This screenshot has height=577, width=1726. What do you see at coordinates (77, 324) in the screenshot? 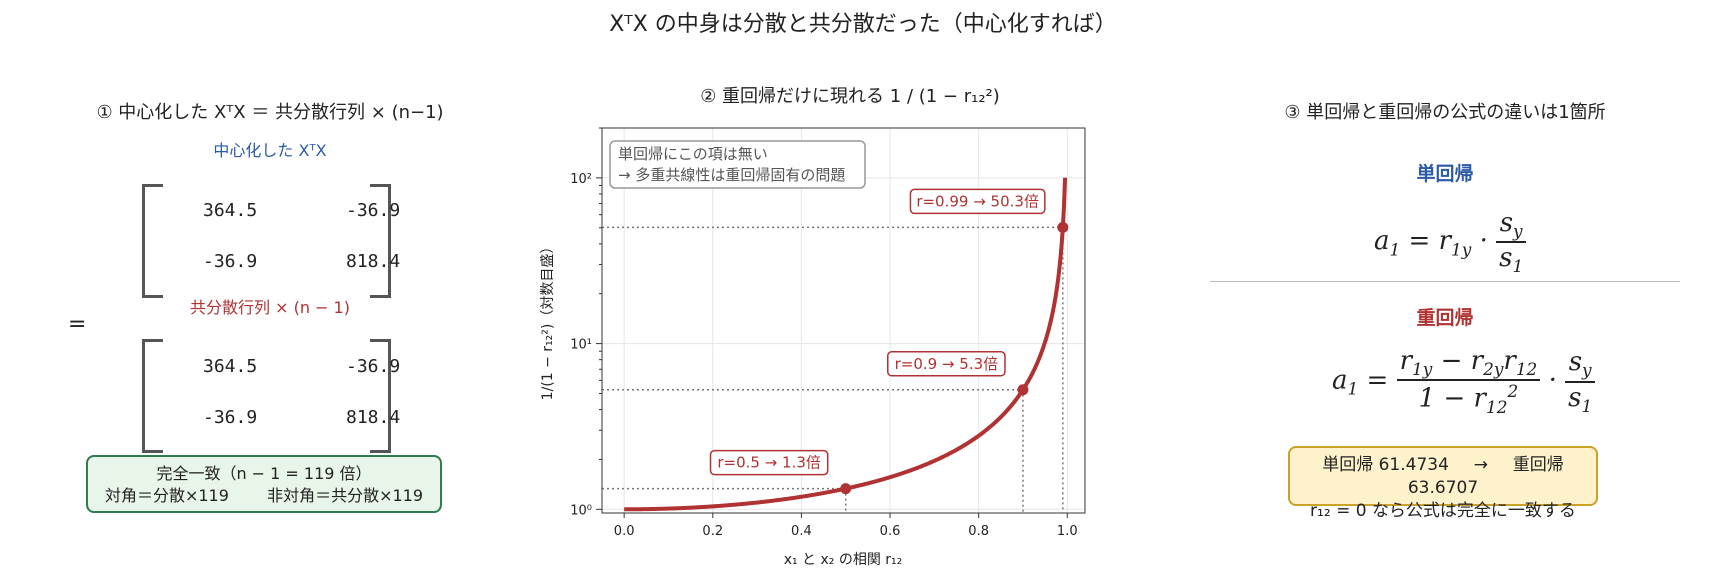
I see `equals-sign: =` at bounding box center [77, 324].